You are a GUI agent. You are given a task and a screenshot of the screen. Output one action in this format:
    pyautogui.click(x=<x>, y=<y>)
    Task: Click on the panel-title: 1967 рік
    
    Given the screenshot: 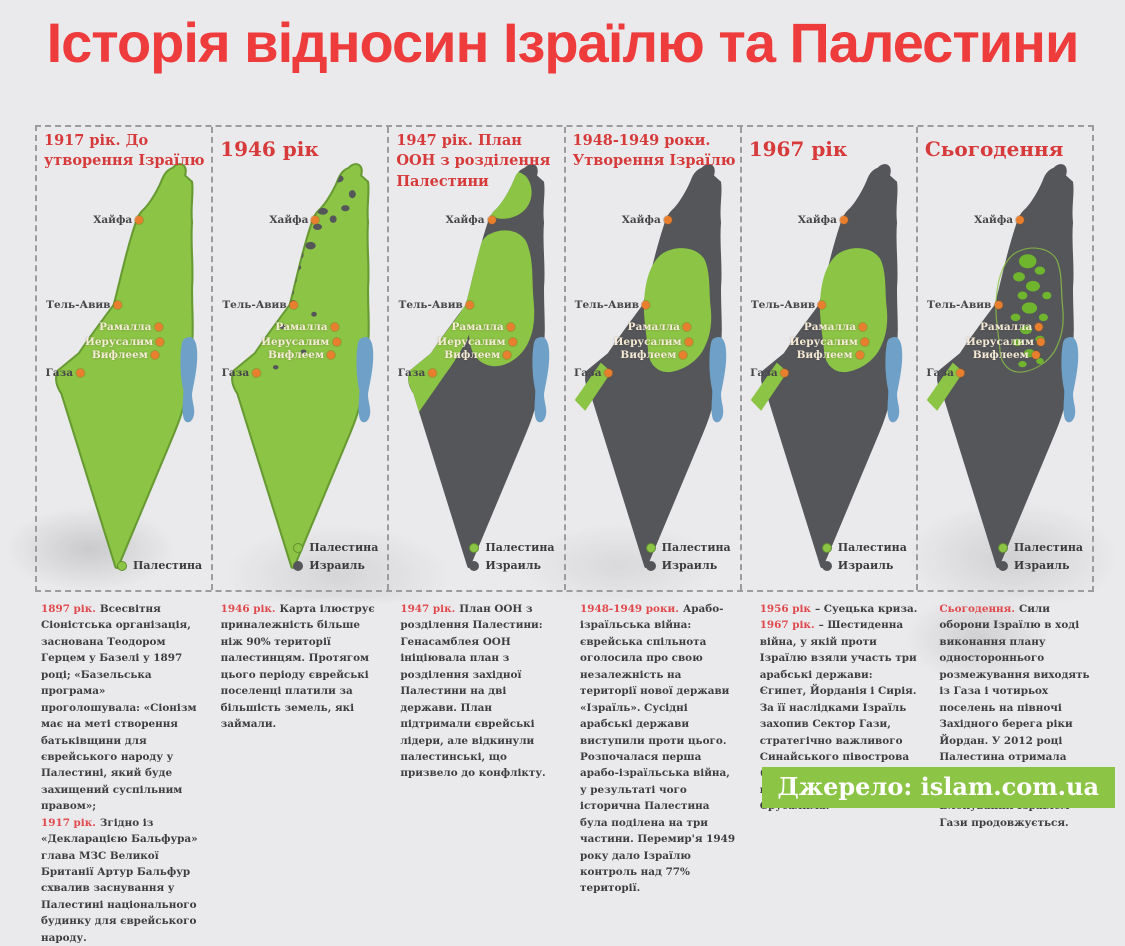 What is the action you would take?
    pyautogui.click(x=798, y=149)
    